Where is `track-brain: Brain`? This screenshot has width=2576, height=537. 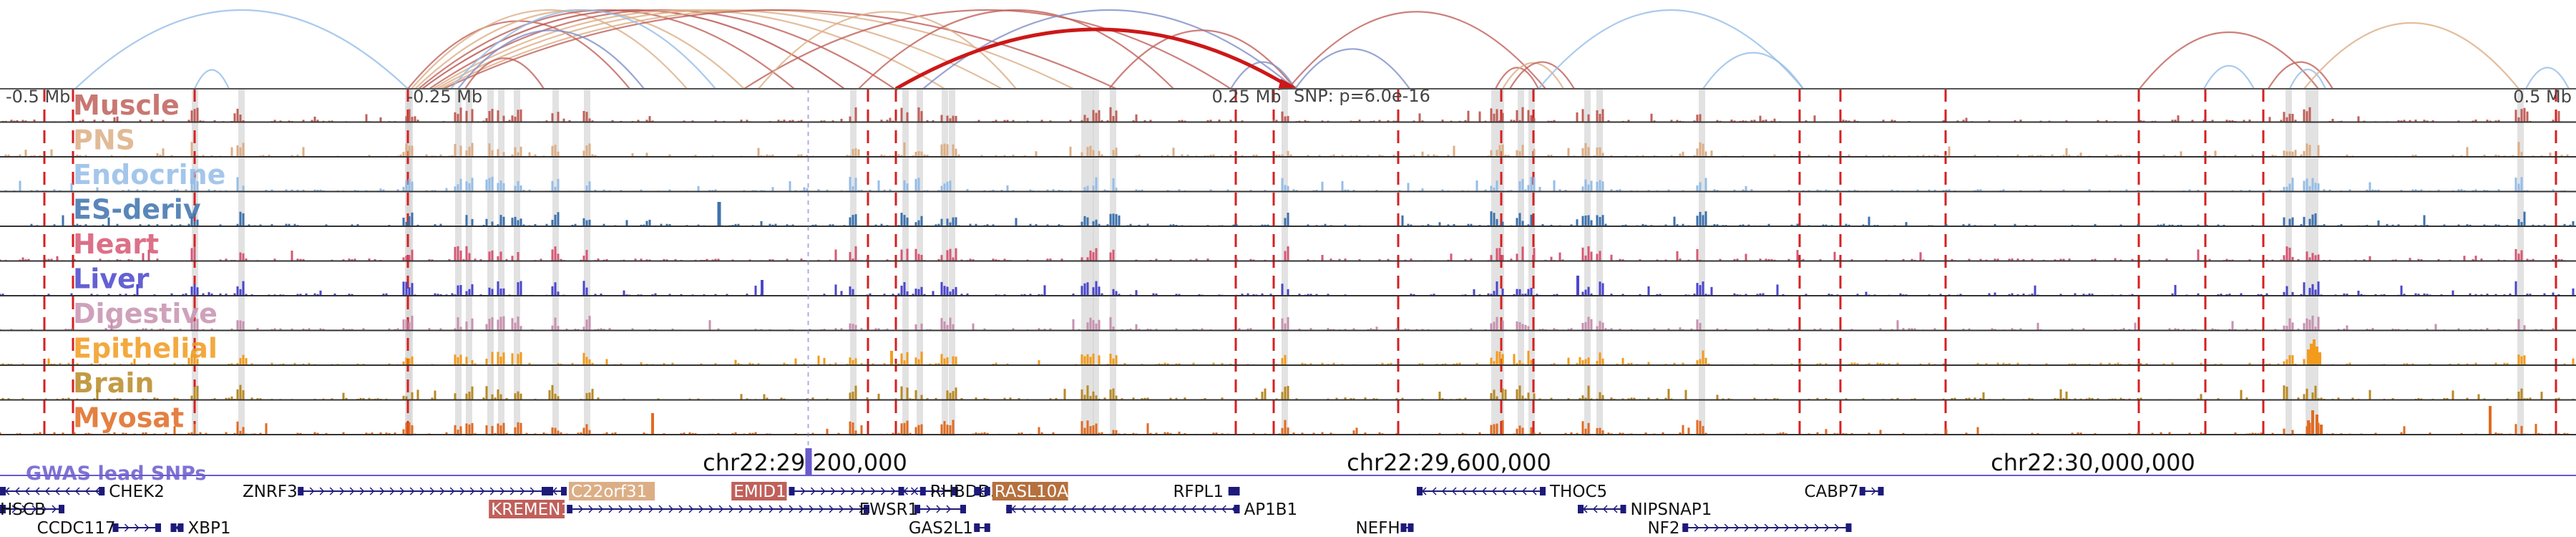
track-brain: Brain is located at coordinates (1288, 384).